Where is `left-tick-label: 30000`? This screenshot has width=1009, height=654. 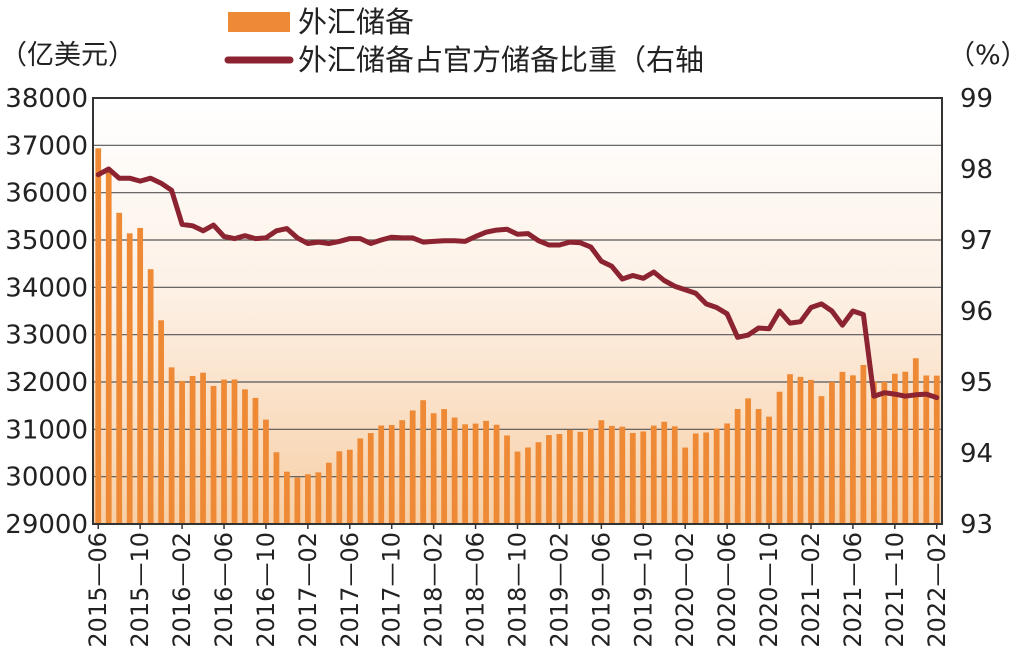 left-tick-label: 30000 is located at coordinates (46, 478).